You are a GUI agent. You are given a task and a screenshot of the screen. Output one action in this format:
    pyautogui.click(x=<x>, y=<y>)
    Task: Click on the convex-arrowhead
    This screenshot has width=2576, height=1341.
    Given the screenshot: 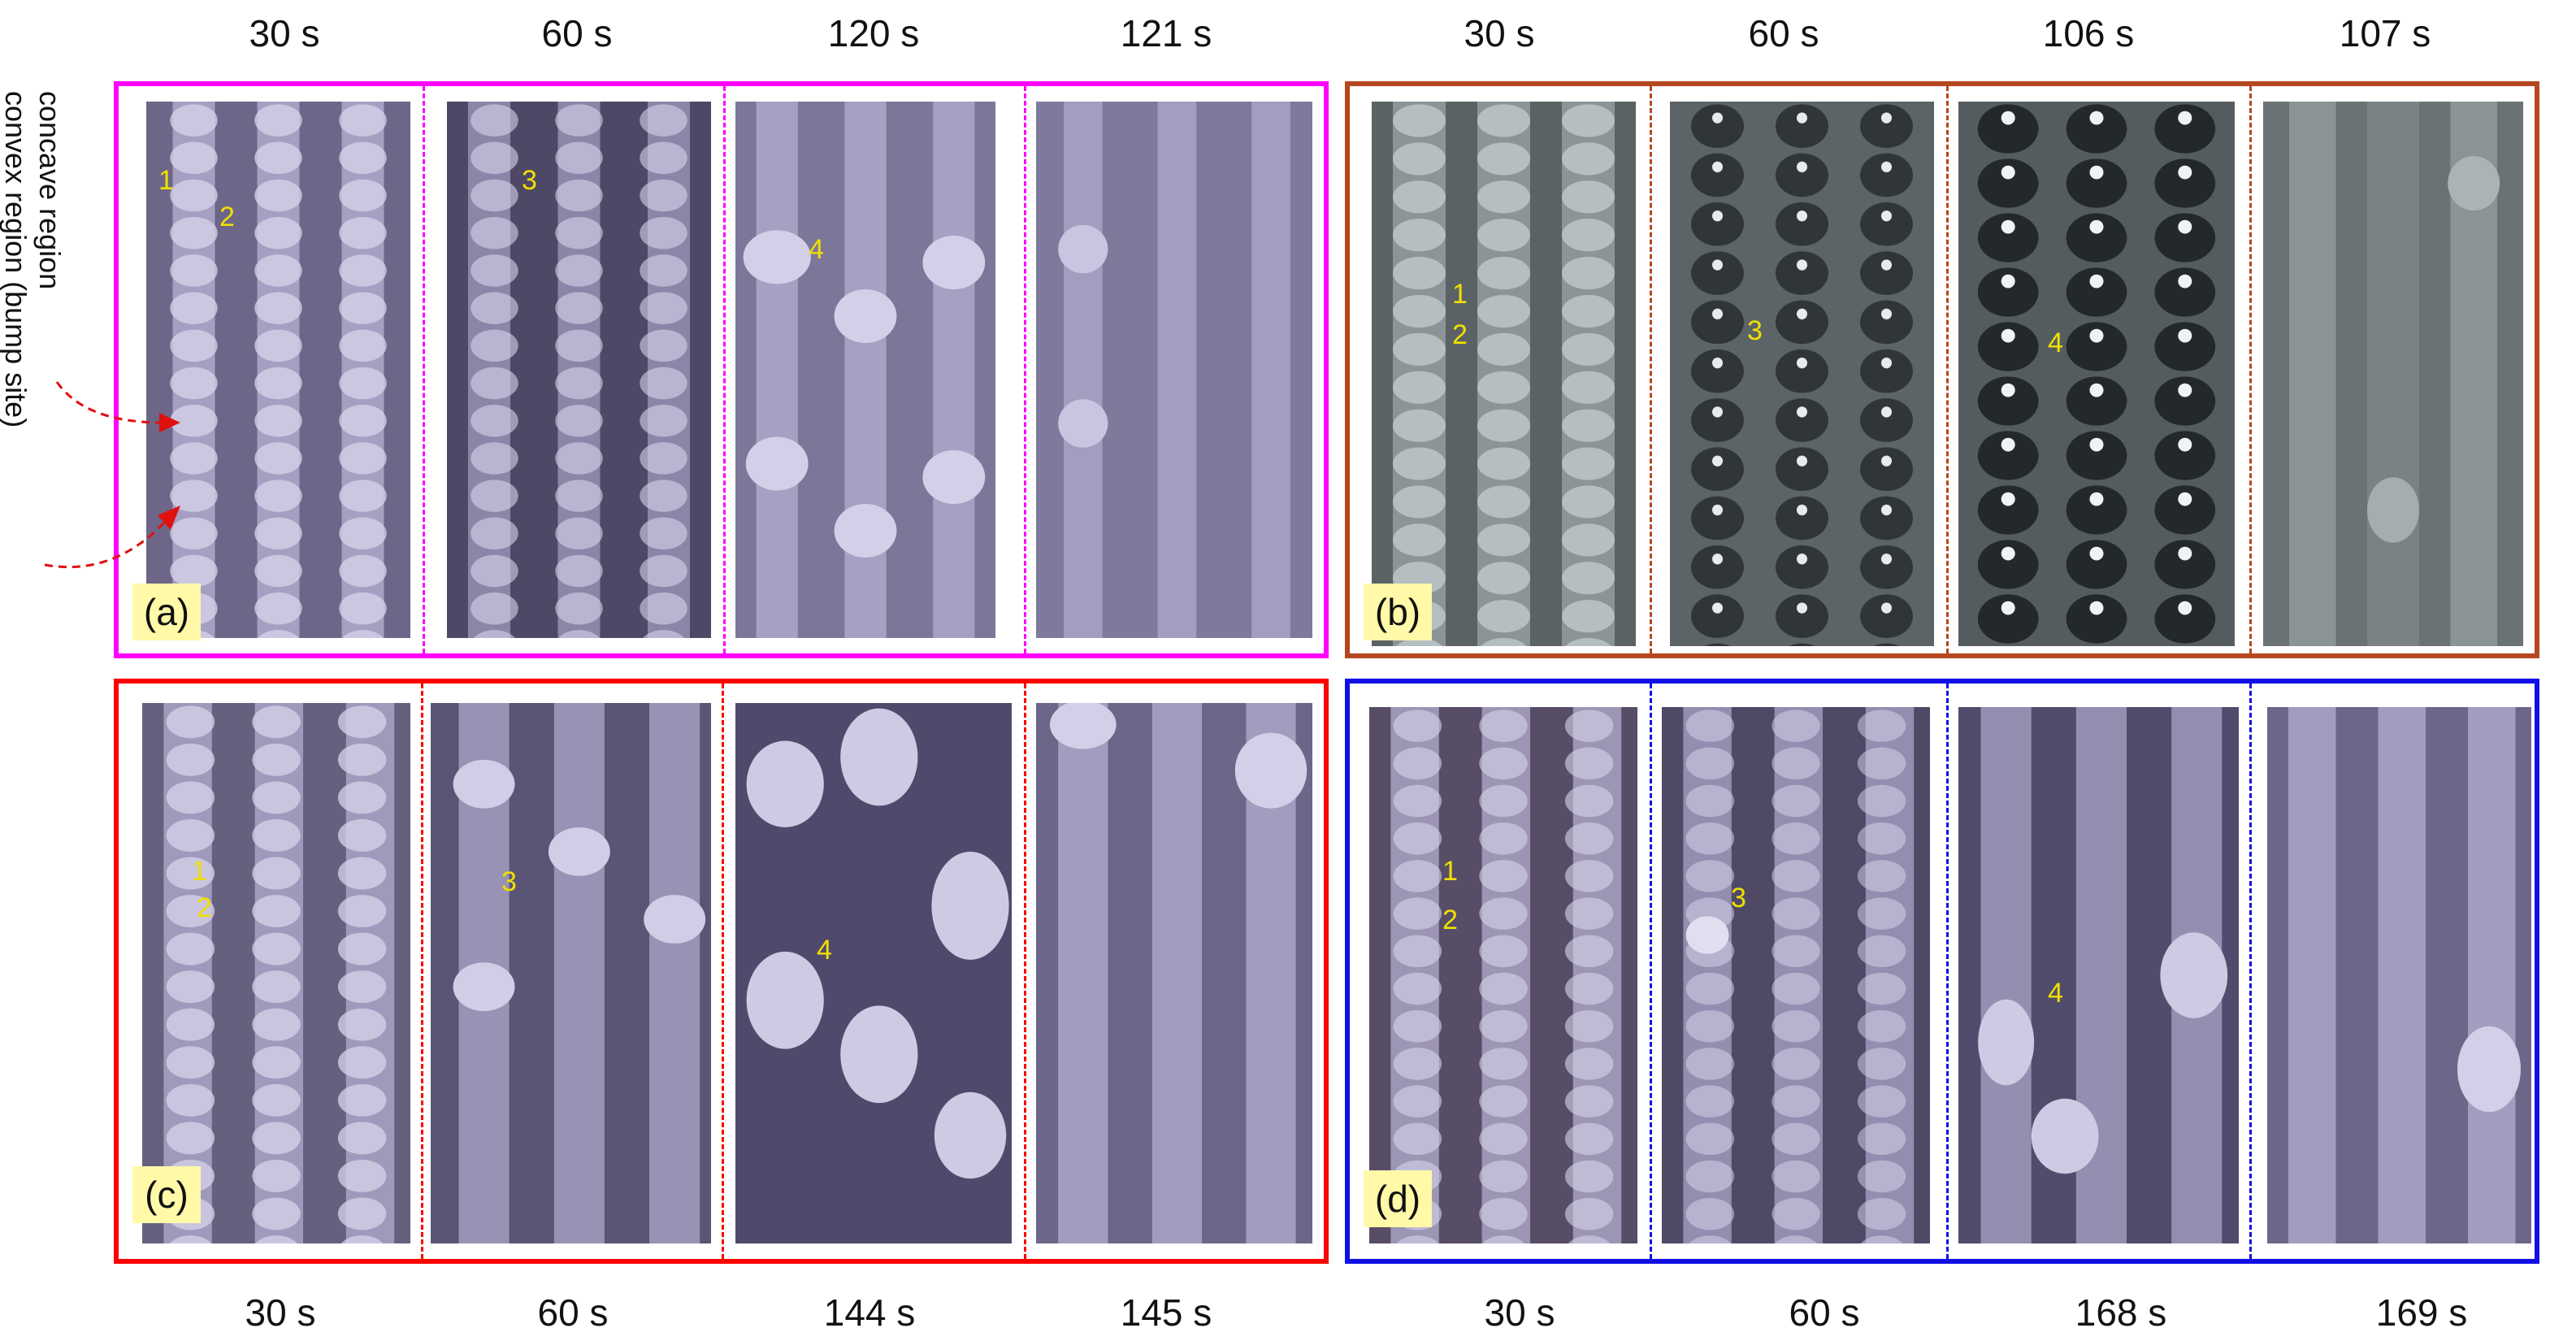 What is the action you would take?
    pyautogui.click(x=169, y=518)
    